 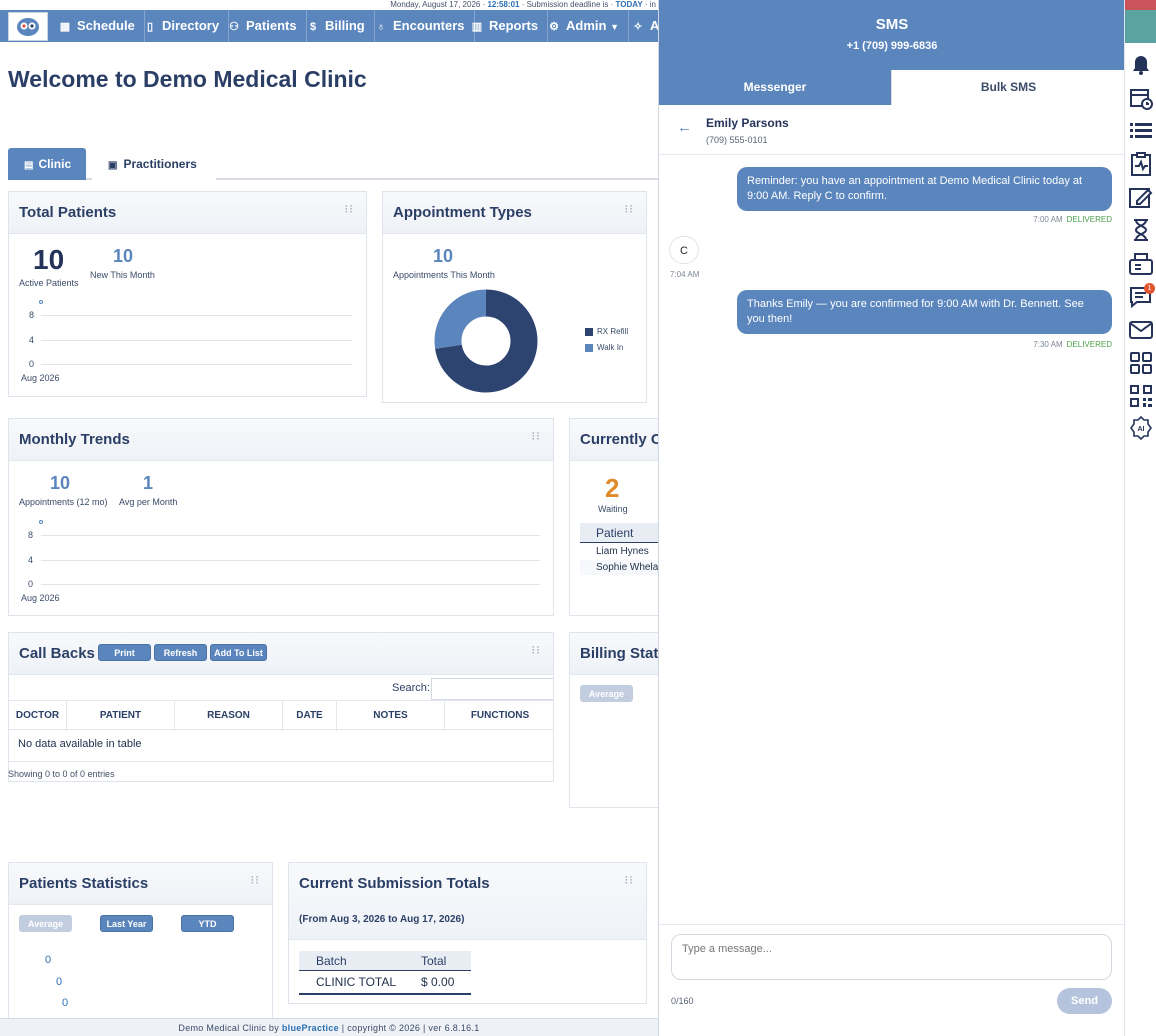 What do you see at coordinates (40, 598) in the screenshot?
I see `x-tick: Aug 2026` at bounding box center [40, 598].